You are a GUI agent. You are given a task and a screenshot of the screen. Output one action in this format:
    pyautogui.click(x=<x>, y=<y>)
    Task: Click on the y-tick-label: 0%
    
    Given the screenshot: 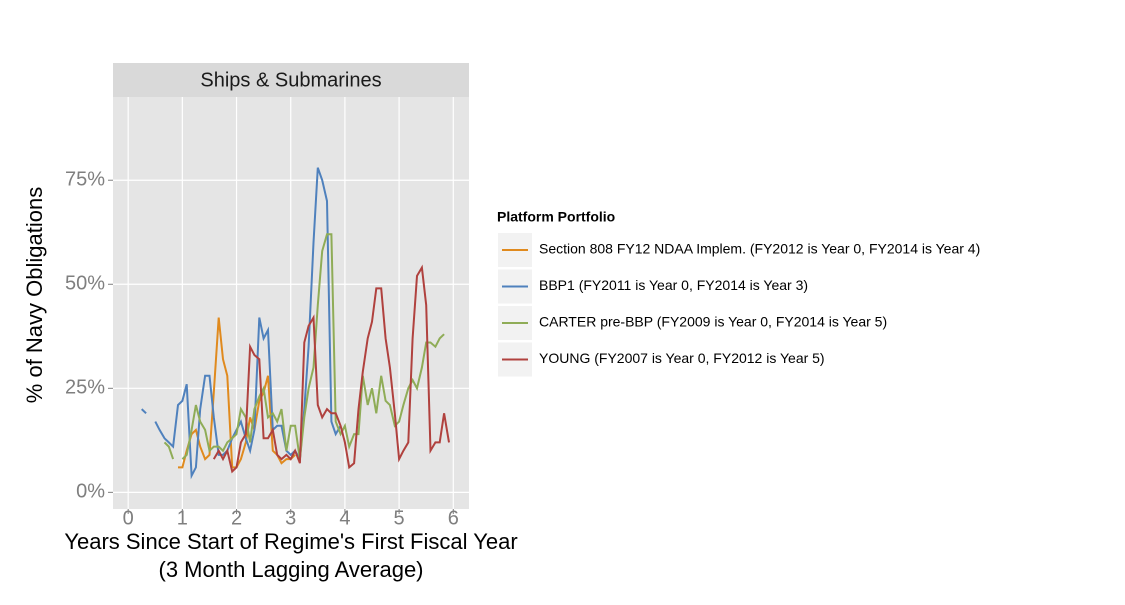 What is the action you would take?
    pyautogui.click(x=90, y=492)
    